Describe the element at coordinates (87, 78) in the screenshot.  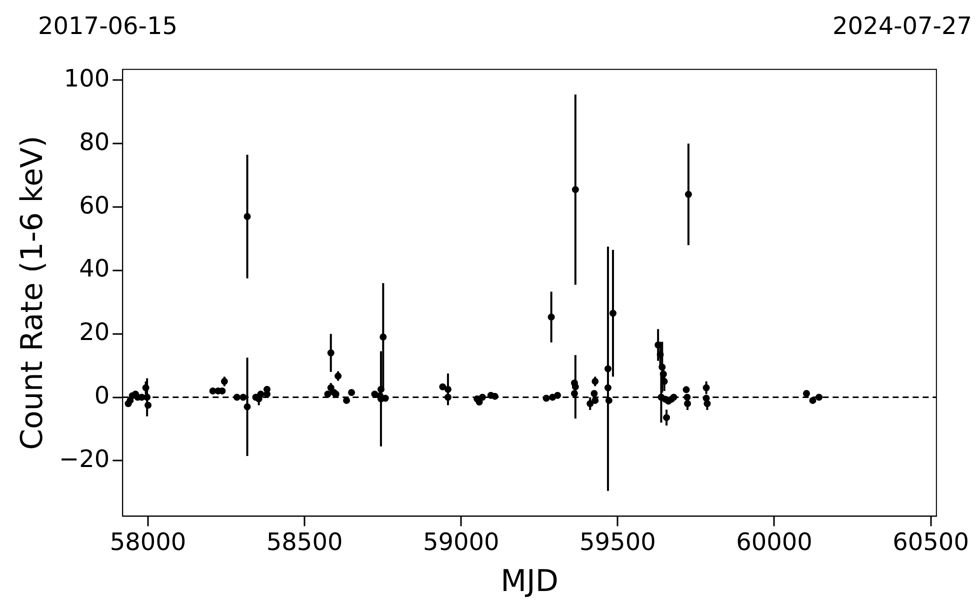
I see `y-tick-label: 100` at that location.